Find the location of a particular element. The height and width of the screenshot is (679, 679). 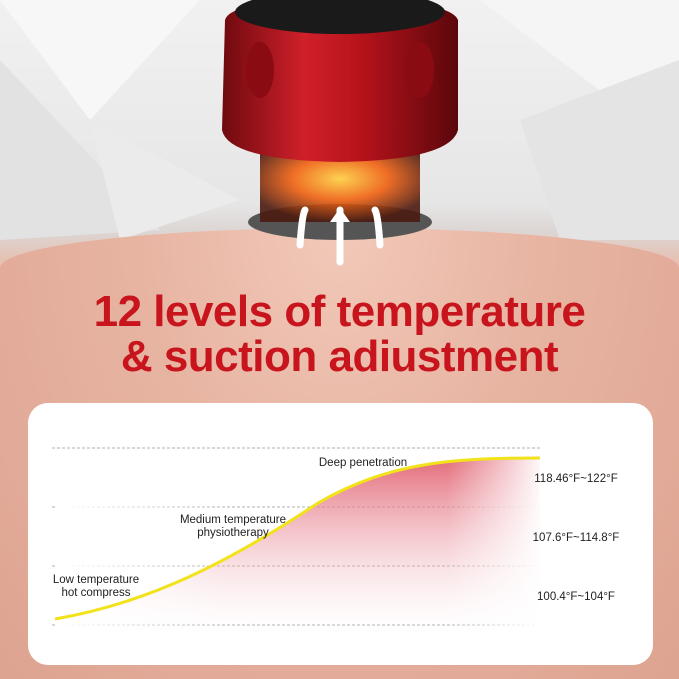

stage-label-deep: Deep penetration is located at coordinates (363, 463).